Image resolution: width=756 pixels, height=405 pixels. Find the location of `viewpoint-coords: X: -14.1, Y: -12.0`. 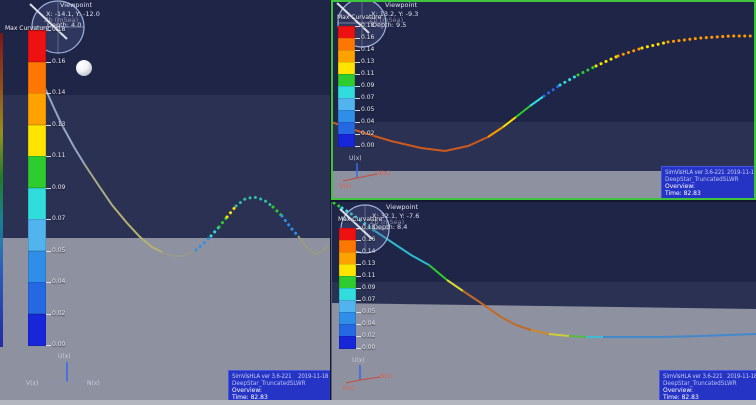

viewpoint-coords: X: -14.1, Y: -12.0 is located at coordinates (73, 14).